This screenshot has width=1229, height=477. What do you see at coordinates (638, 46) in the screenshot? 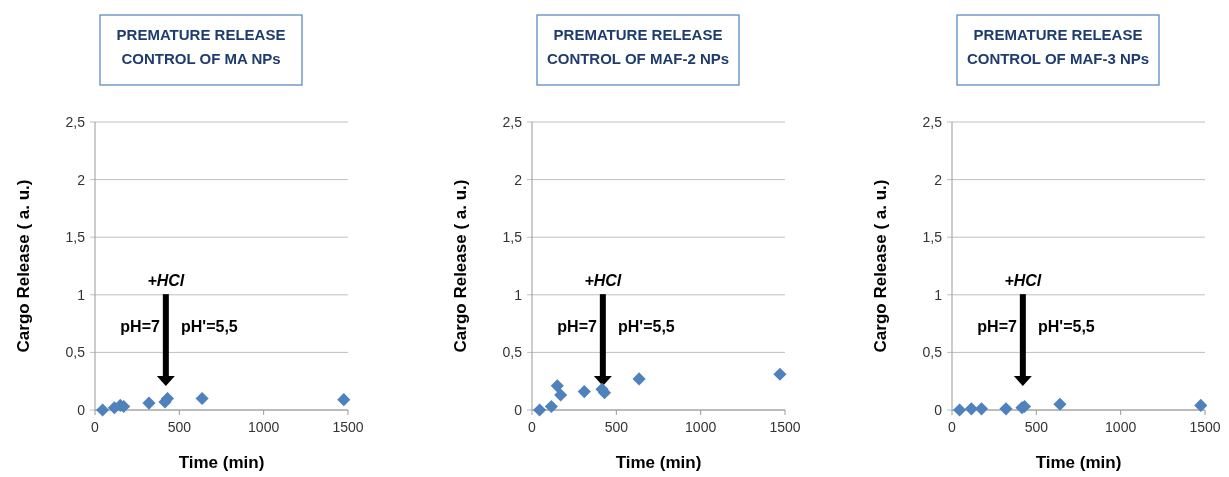
I see `chart-title: PREMATURE RELEASE CONTROL OF MAF-2 NPs` at bounding box center [638, 46].